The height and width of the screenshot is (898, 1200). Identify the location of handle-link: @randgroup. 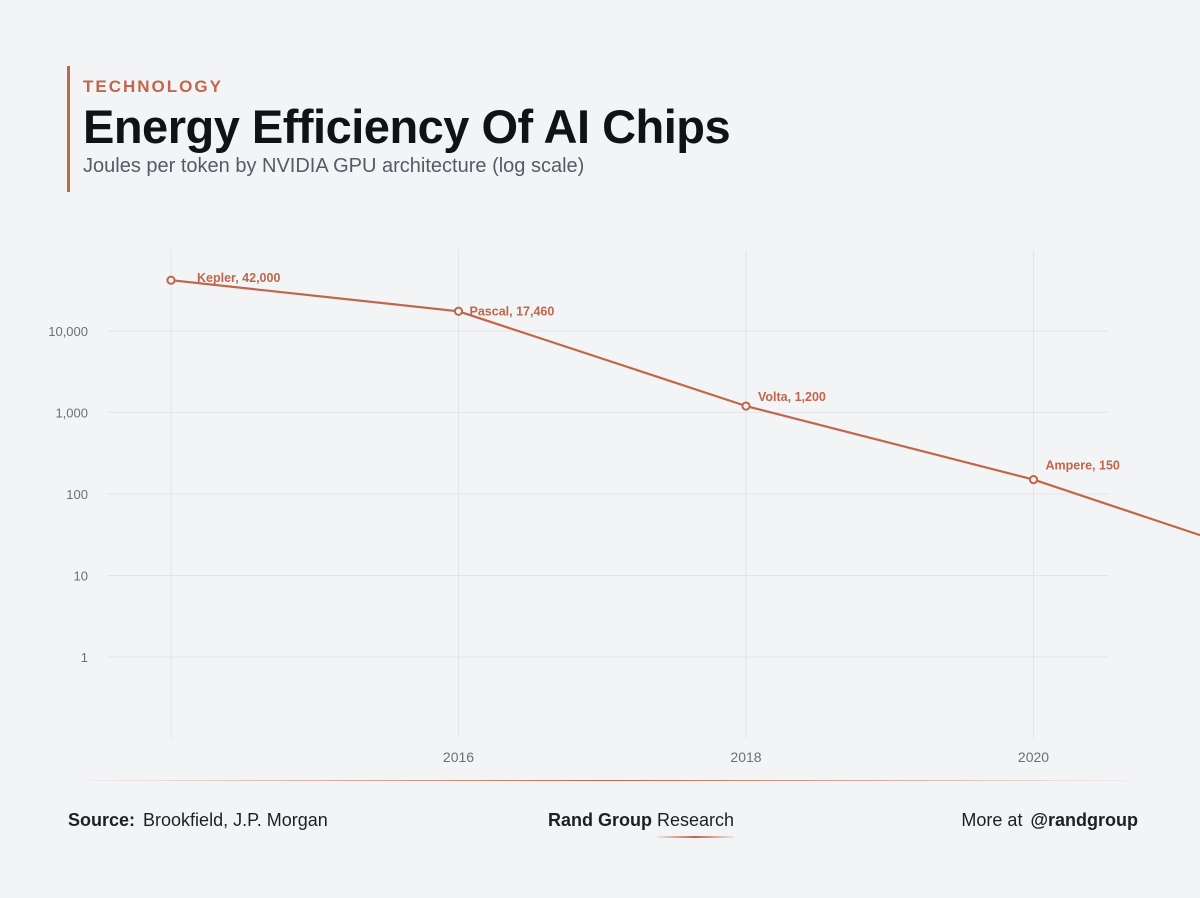
(1084, 820).